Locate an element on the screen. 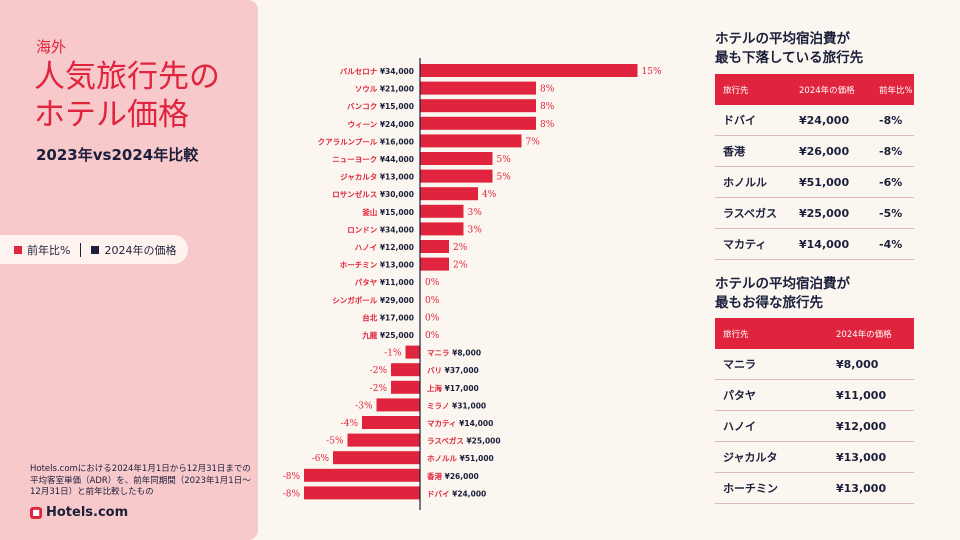 The height and width of the screenshot is (540, 960). table-cell: -8% is located at coordinates (892, 120).